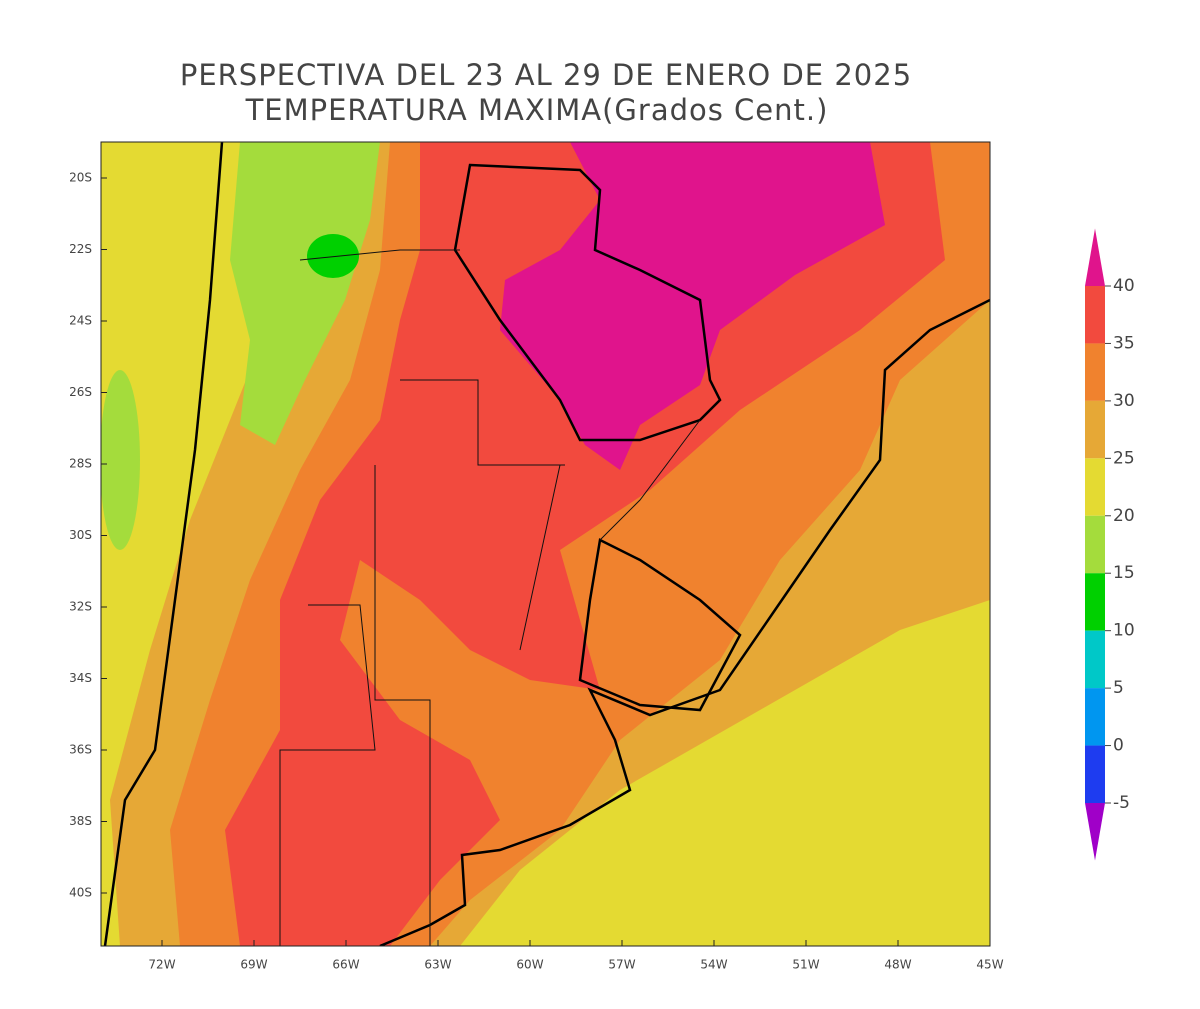 Image resolution: width=1200 pixels, height=1009 pixels. I want to click on region-15-20-west, so click(120, 460).